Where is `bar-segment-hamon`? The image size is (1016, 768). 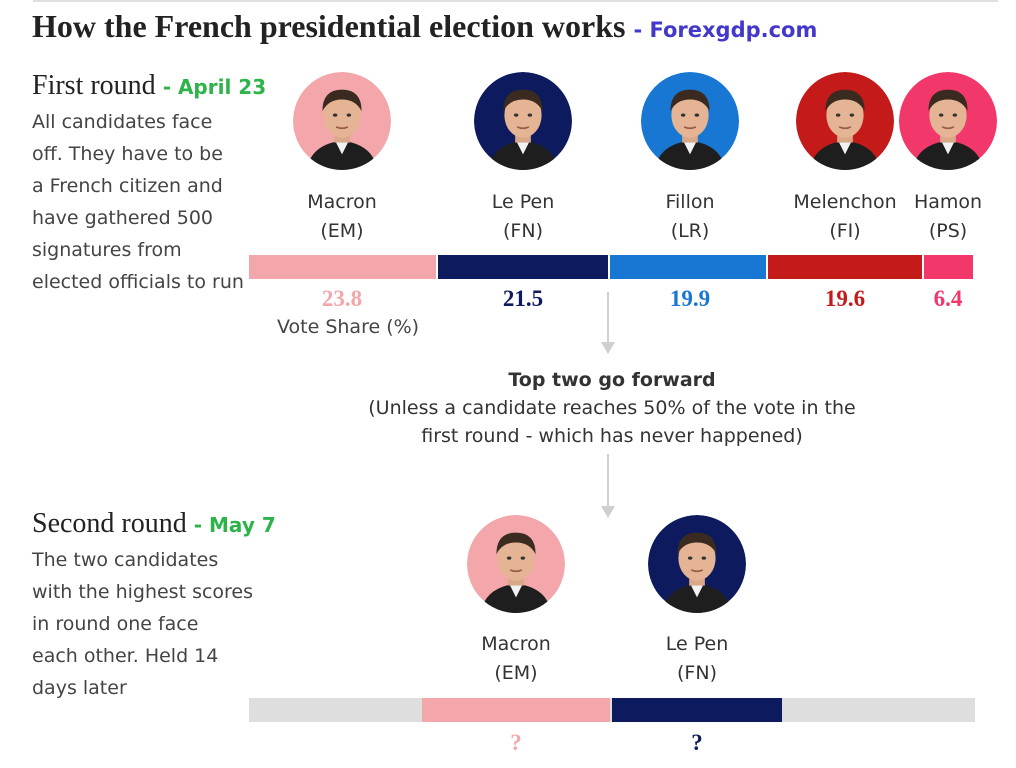 bar-segment-hamon is located at coordinates (948, 267).